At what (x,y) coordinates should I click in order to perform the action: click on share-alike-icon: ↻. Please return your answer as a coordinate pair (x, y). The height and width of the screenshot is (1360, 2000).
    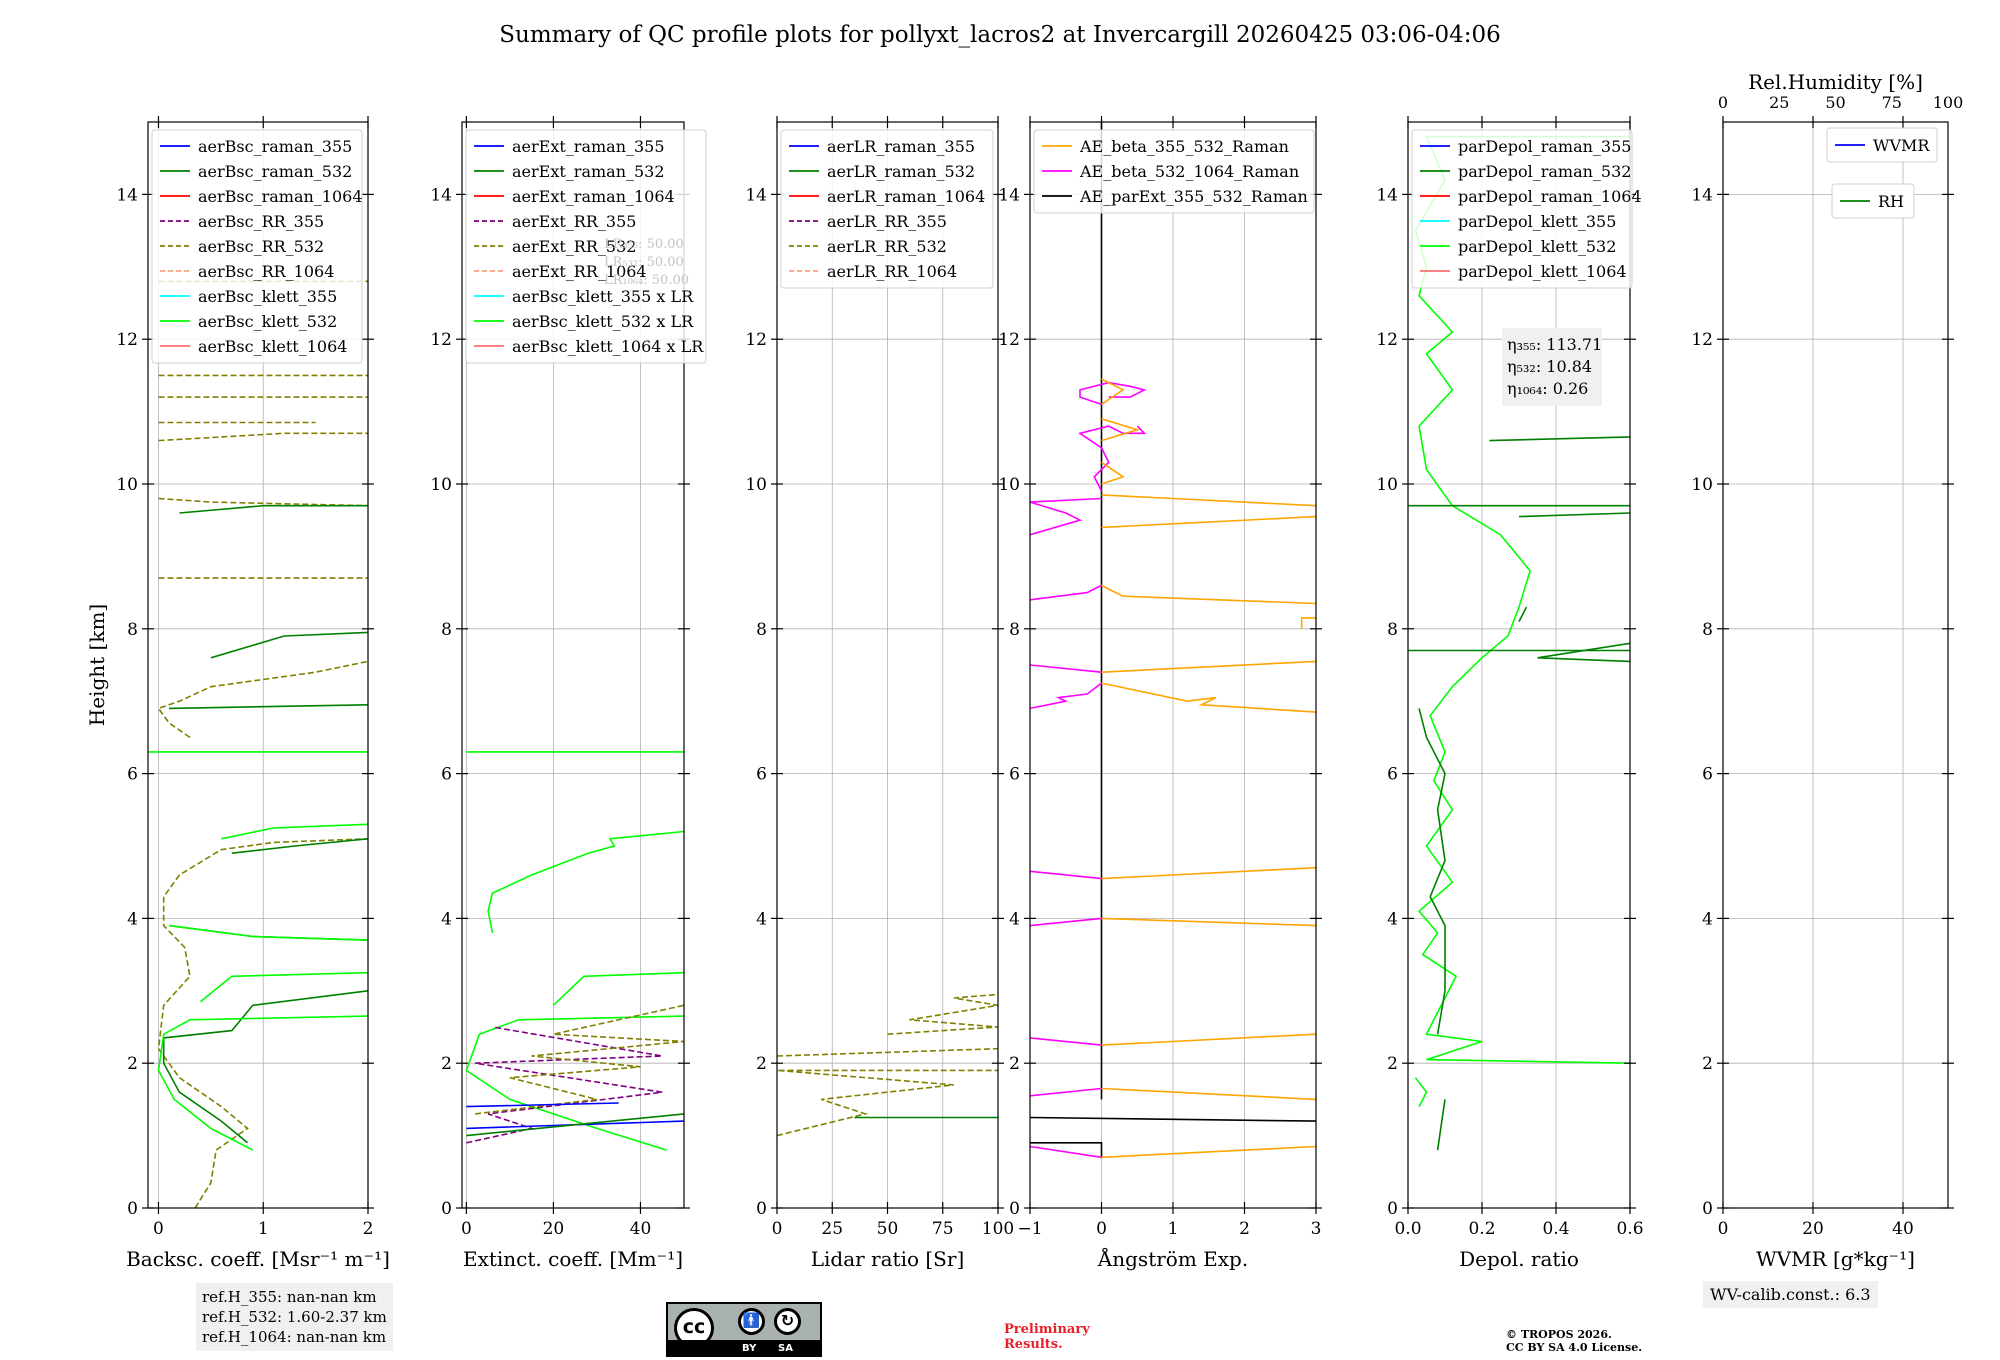
    Looking at the image, I should click on (787, 1321).